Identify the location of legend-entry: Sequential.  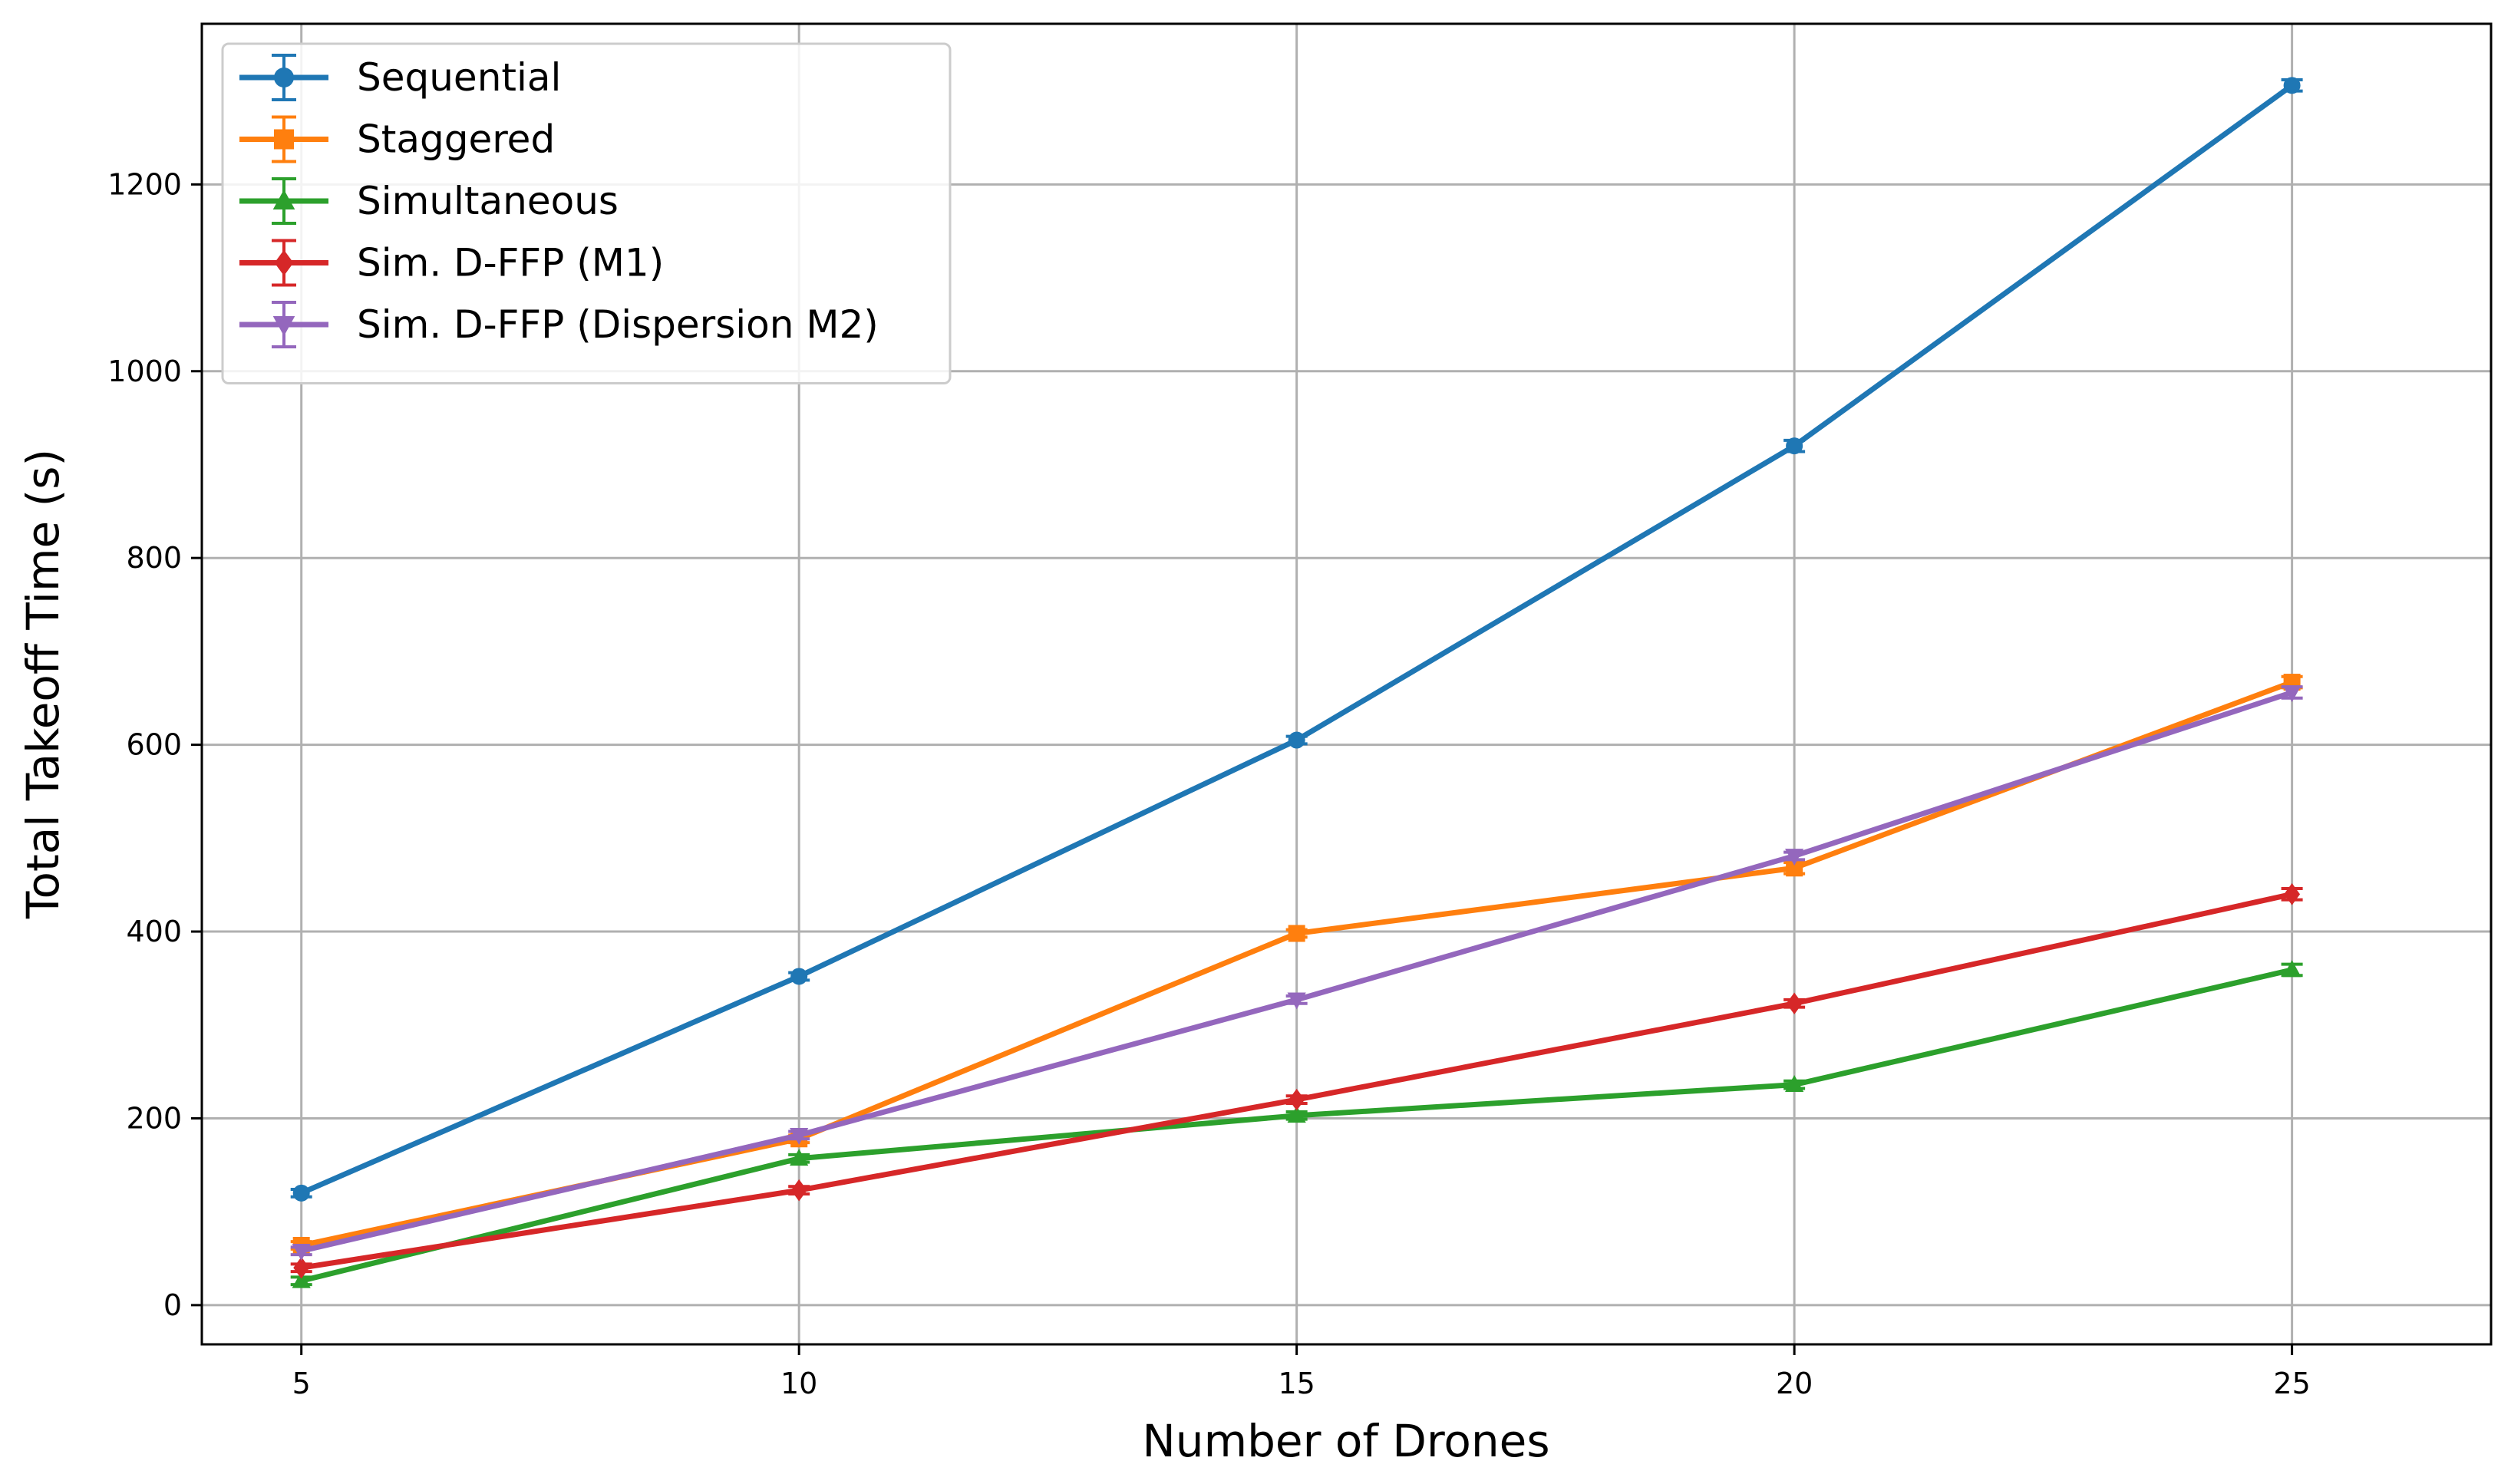
(400, 77).